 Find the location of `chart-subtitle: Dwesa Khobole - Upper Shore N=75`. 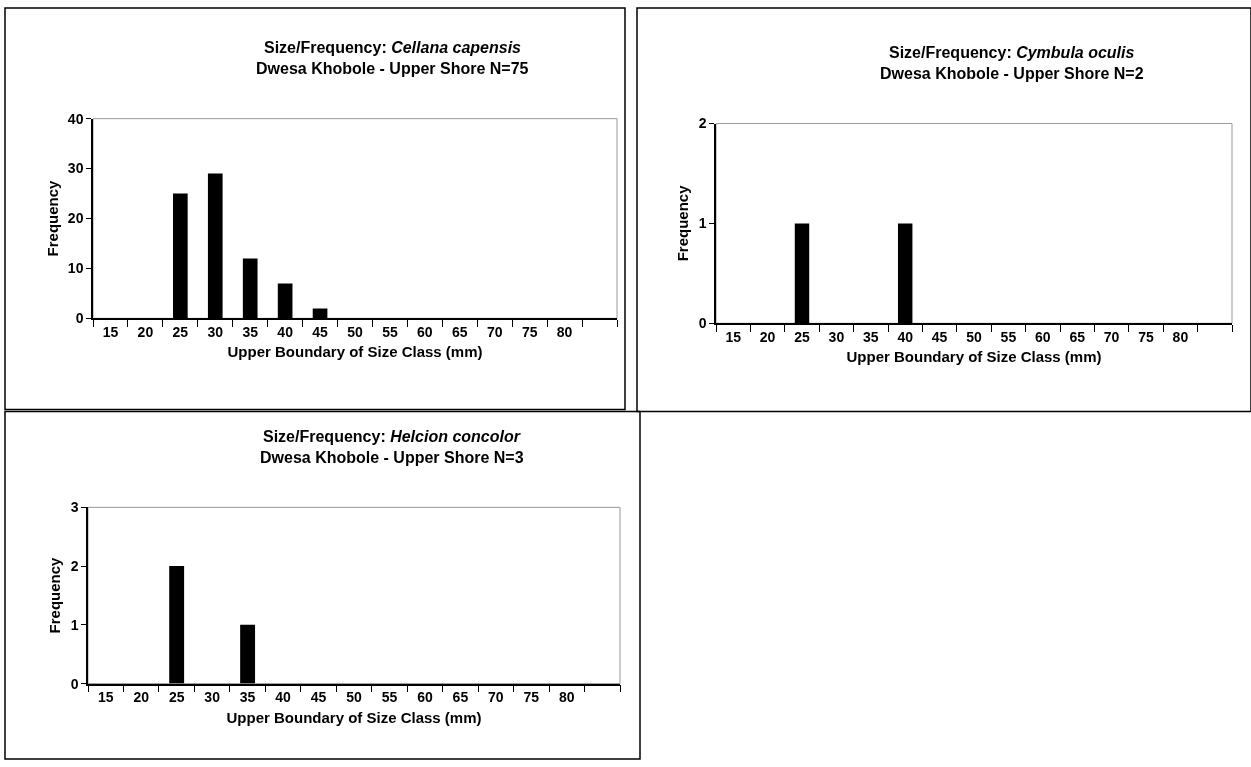

chart-subtitle: Dwesa Khobole - Upper Shore N=75 is located at coordinates (392, 68).